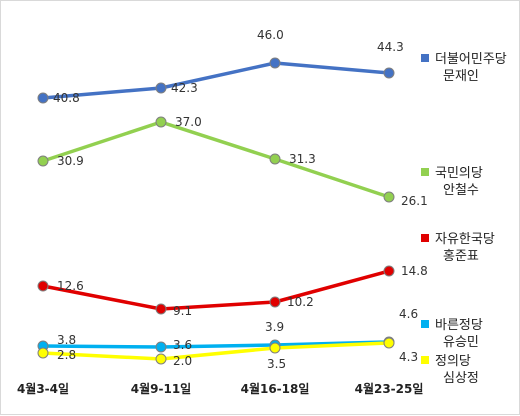  Describe the element at coordinates (461, 76) in the screenshot. I see `legend-label: 문재인` at that location.